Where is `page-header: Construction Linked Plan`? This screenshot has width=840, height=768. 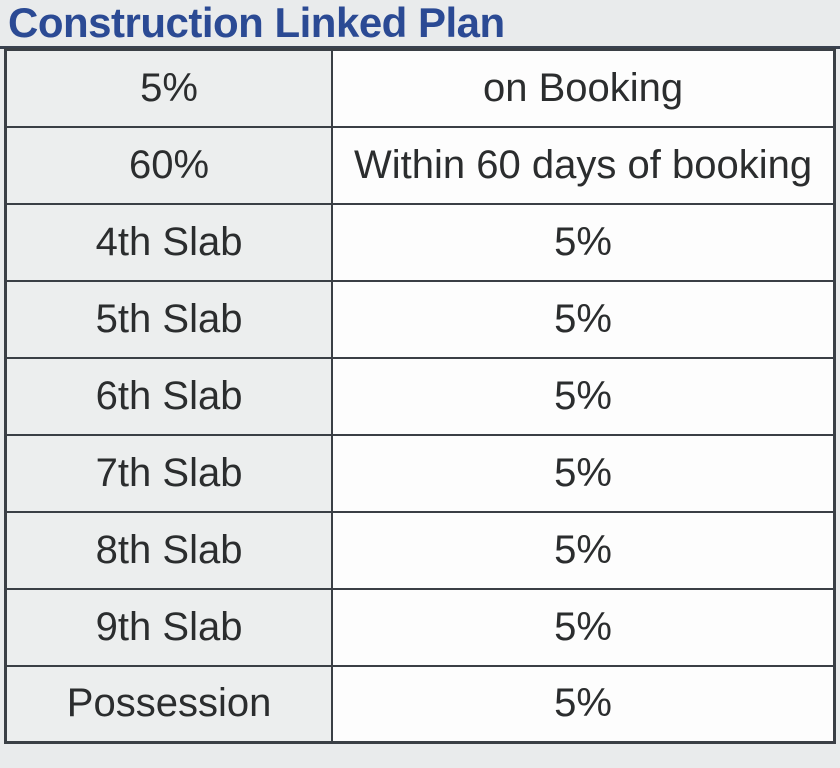
page-header: Construction Linked Plan is located at coordinates (420, 24).